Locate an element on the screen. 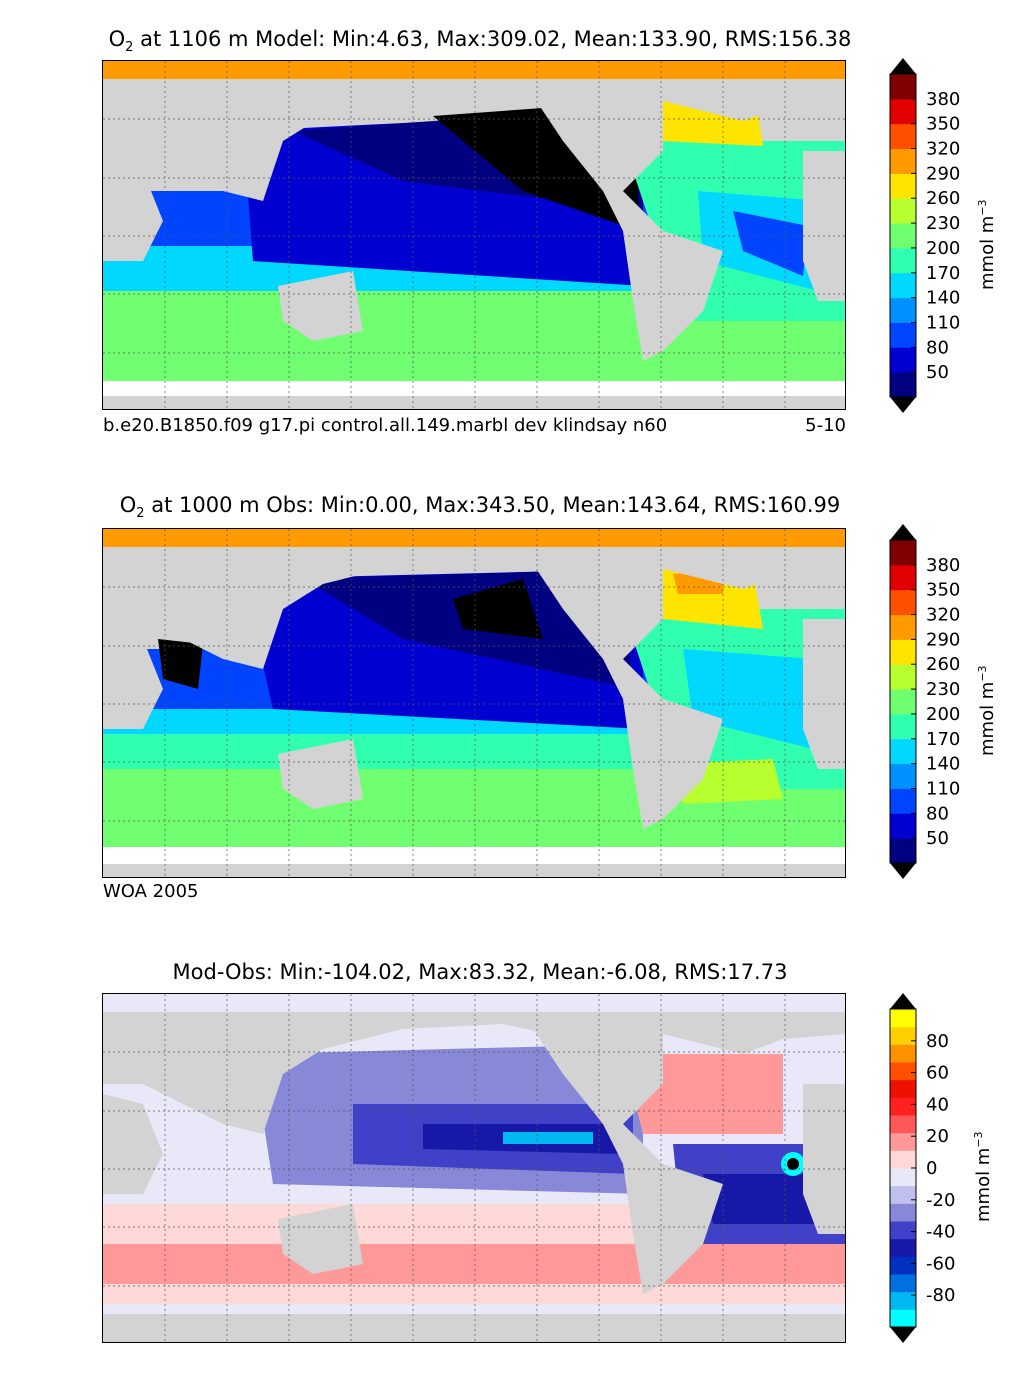 This screenshot has height=1374, width=1030. colorbar-tick-label: 60 is located at coordinates (937, 1073).